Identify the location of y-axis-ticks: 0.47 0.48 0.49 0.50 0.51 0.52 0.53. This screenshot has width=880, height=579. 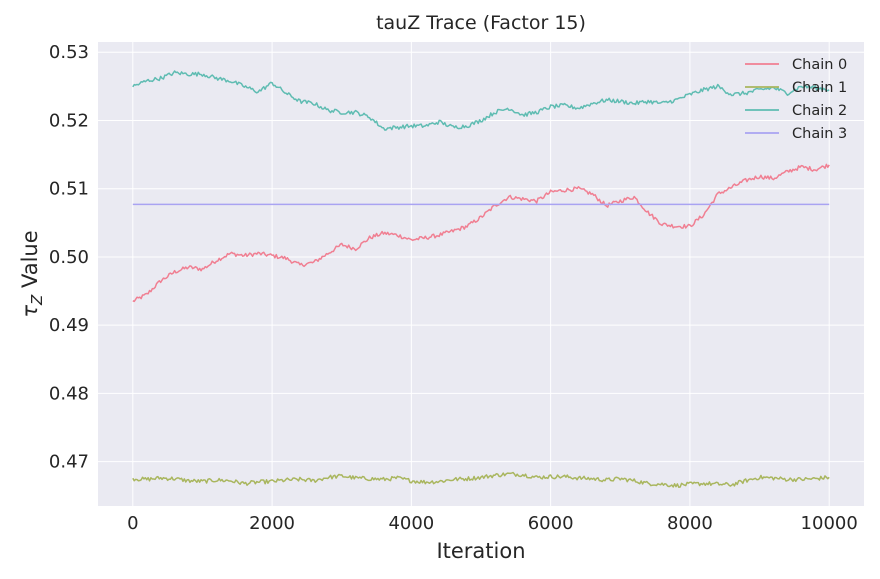
(69, 257).